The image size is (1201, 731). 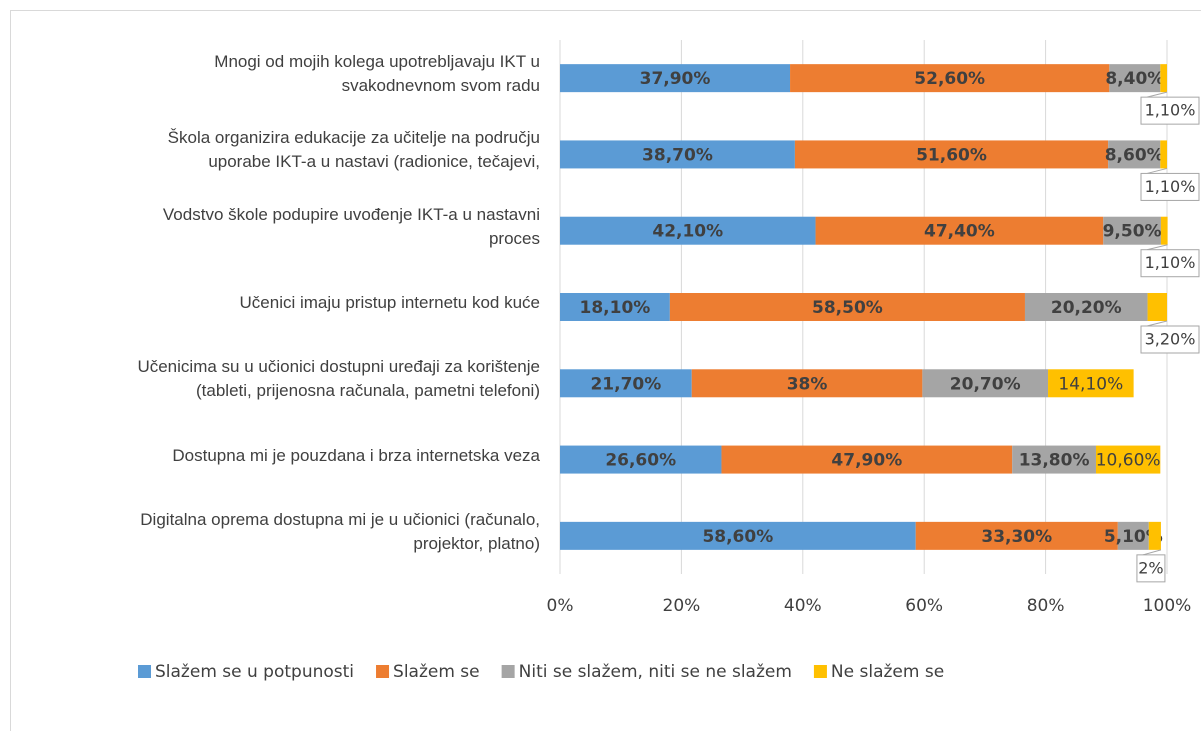 I want to click on category-label: Učenici imaju pristup internetu kod kuće, so click(x=389, y=302).